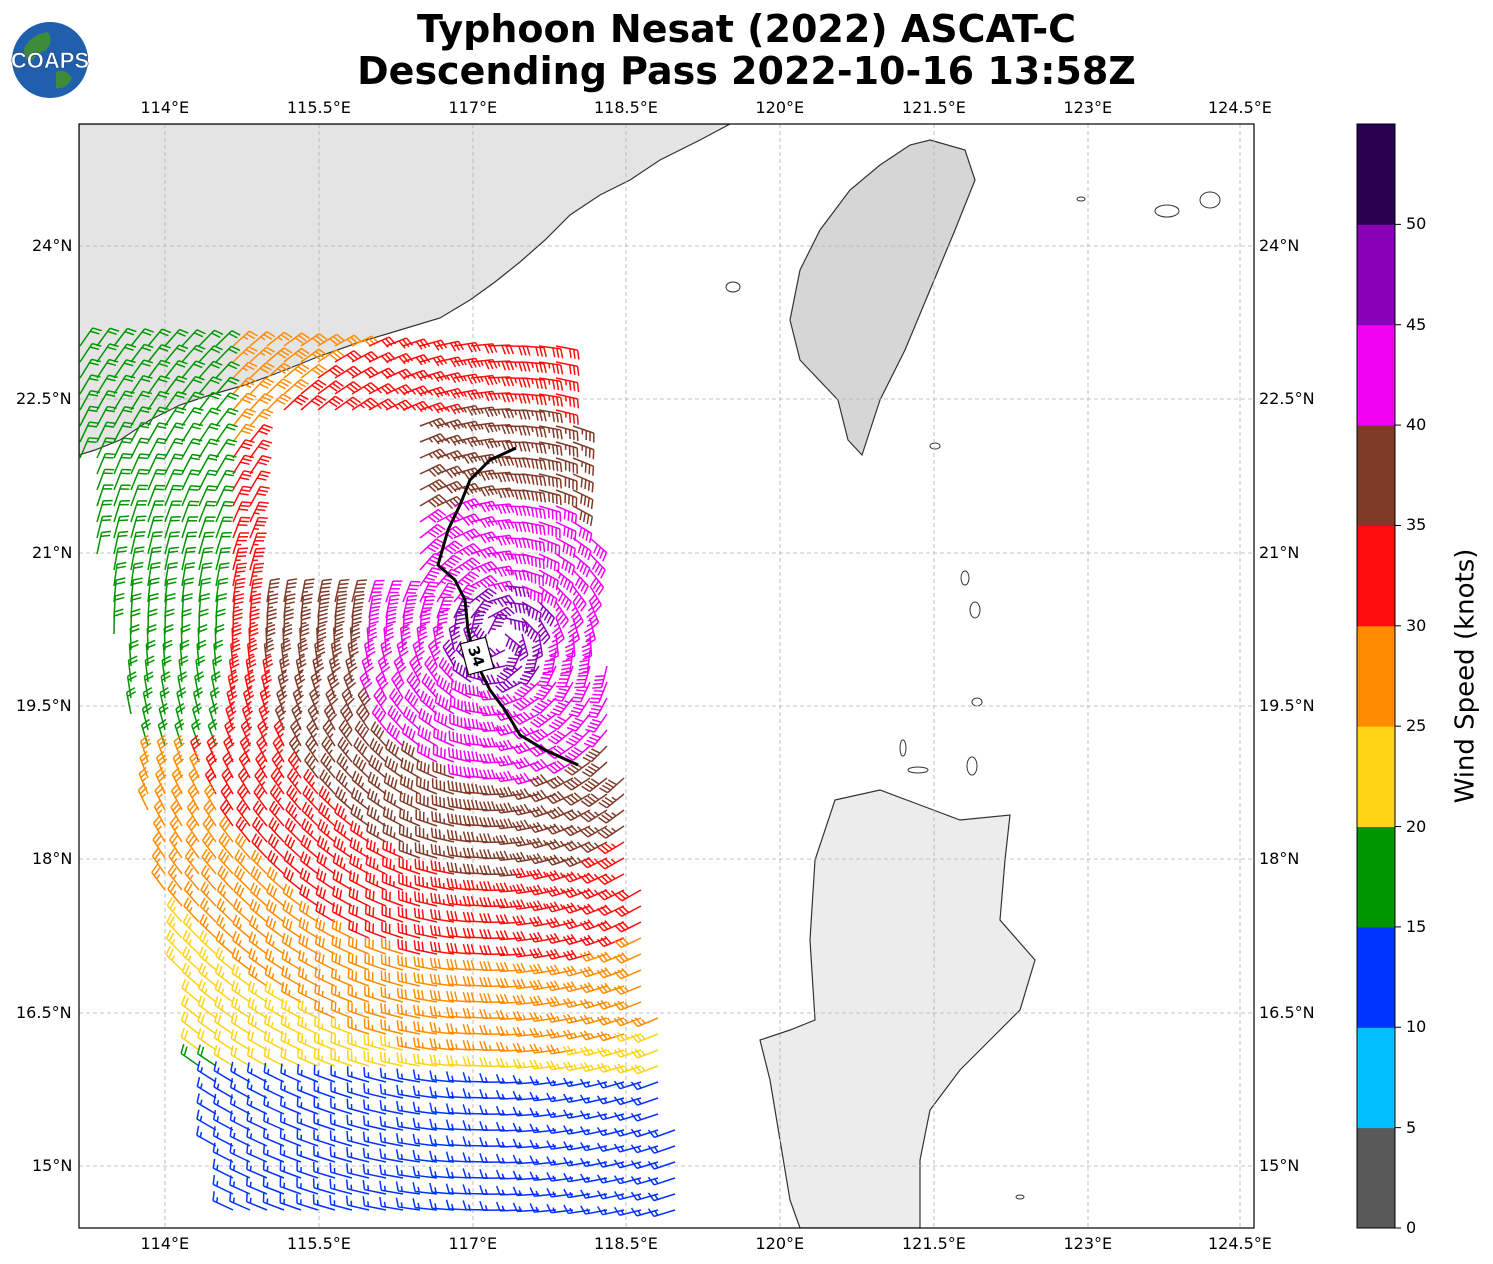 The width and height of the screenshot is (1493, 1264). Describe the element at coordinates (1287, 1012) in the screenshot. I see `lat-label-right: 16.5°N` at that location.